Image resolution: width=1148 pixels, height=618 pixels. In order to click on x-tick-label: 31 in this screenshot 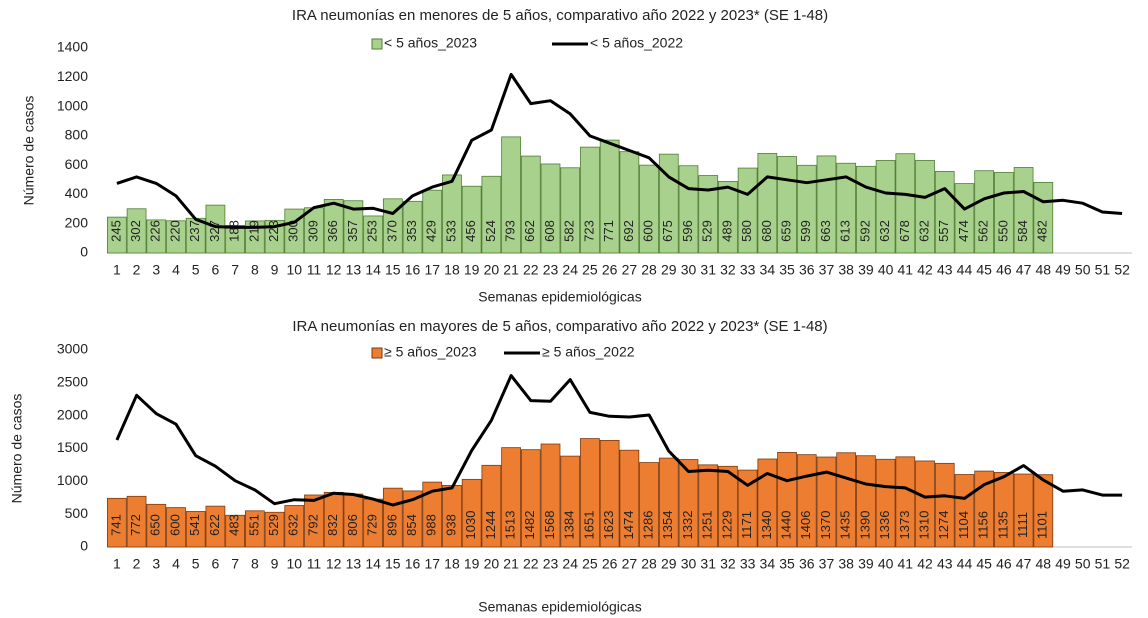, I will do `click(708, 564)`.